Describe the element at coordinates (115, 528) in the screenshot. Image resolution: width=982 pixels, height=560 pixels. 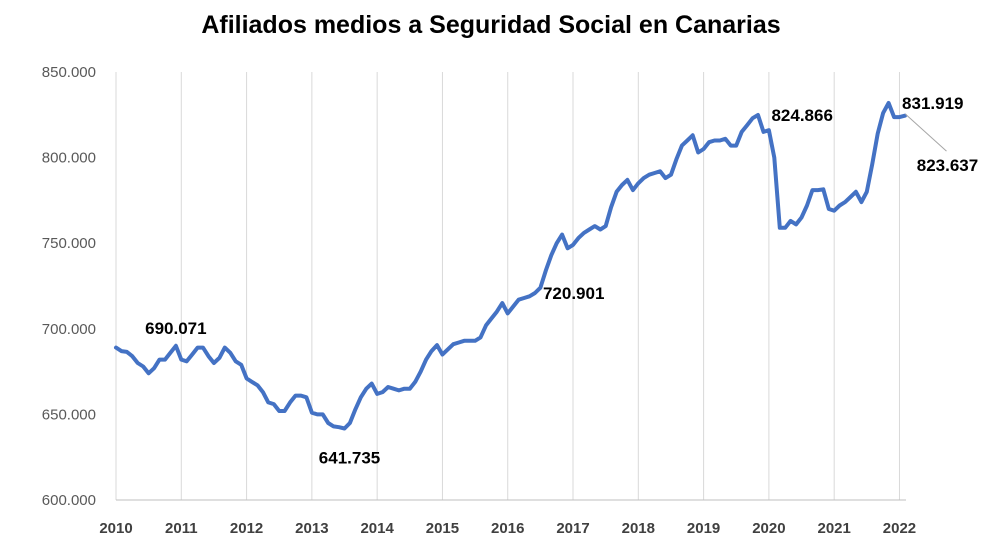
I see `x-tick-label: 2010` at that location.